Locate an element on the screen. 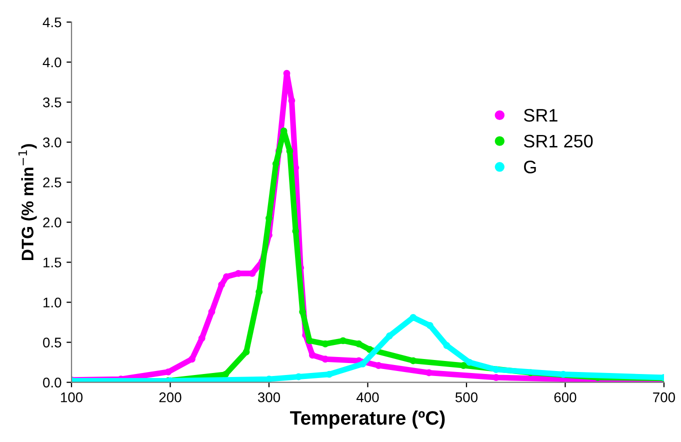  x-tick-label: 600 is located at coordinates (565, 397).